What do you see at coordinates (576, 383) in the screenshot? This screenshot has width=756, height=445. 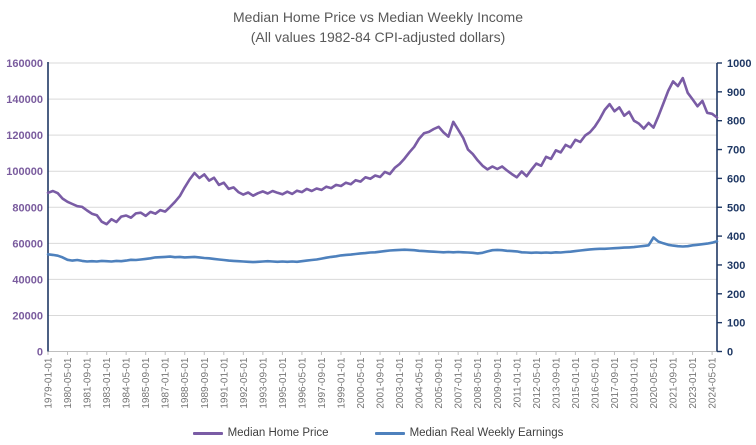 I see `x-tick-label: 2015-01-01` at bounding box center [576, 383].